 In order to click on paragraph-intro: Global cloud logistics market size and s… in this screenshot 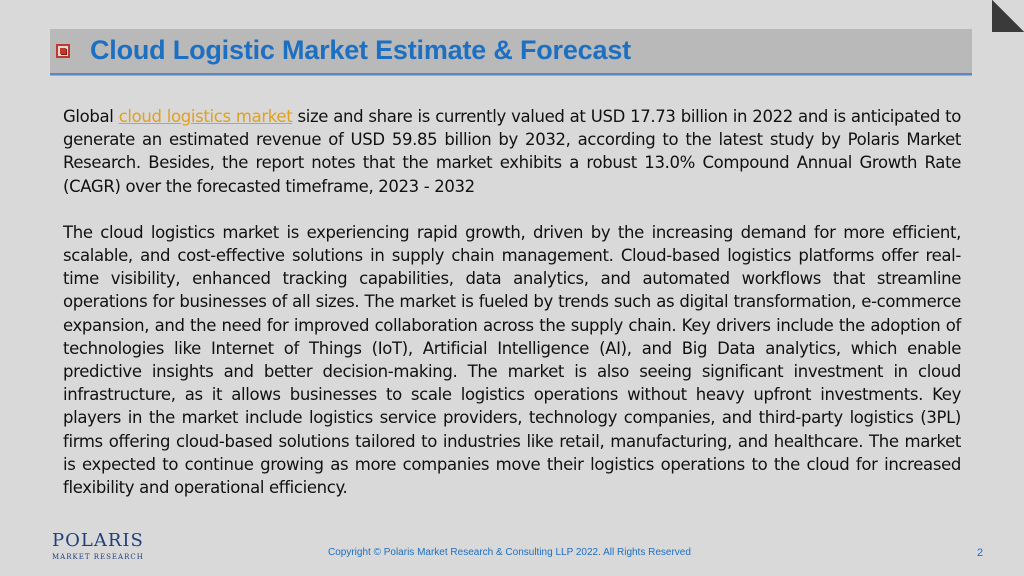, I will do `click(512, 151)`.